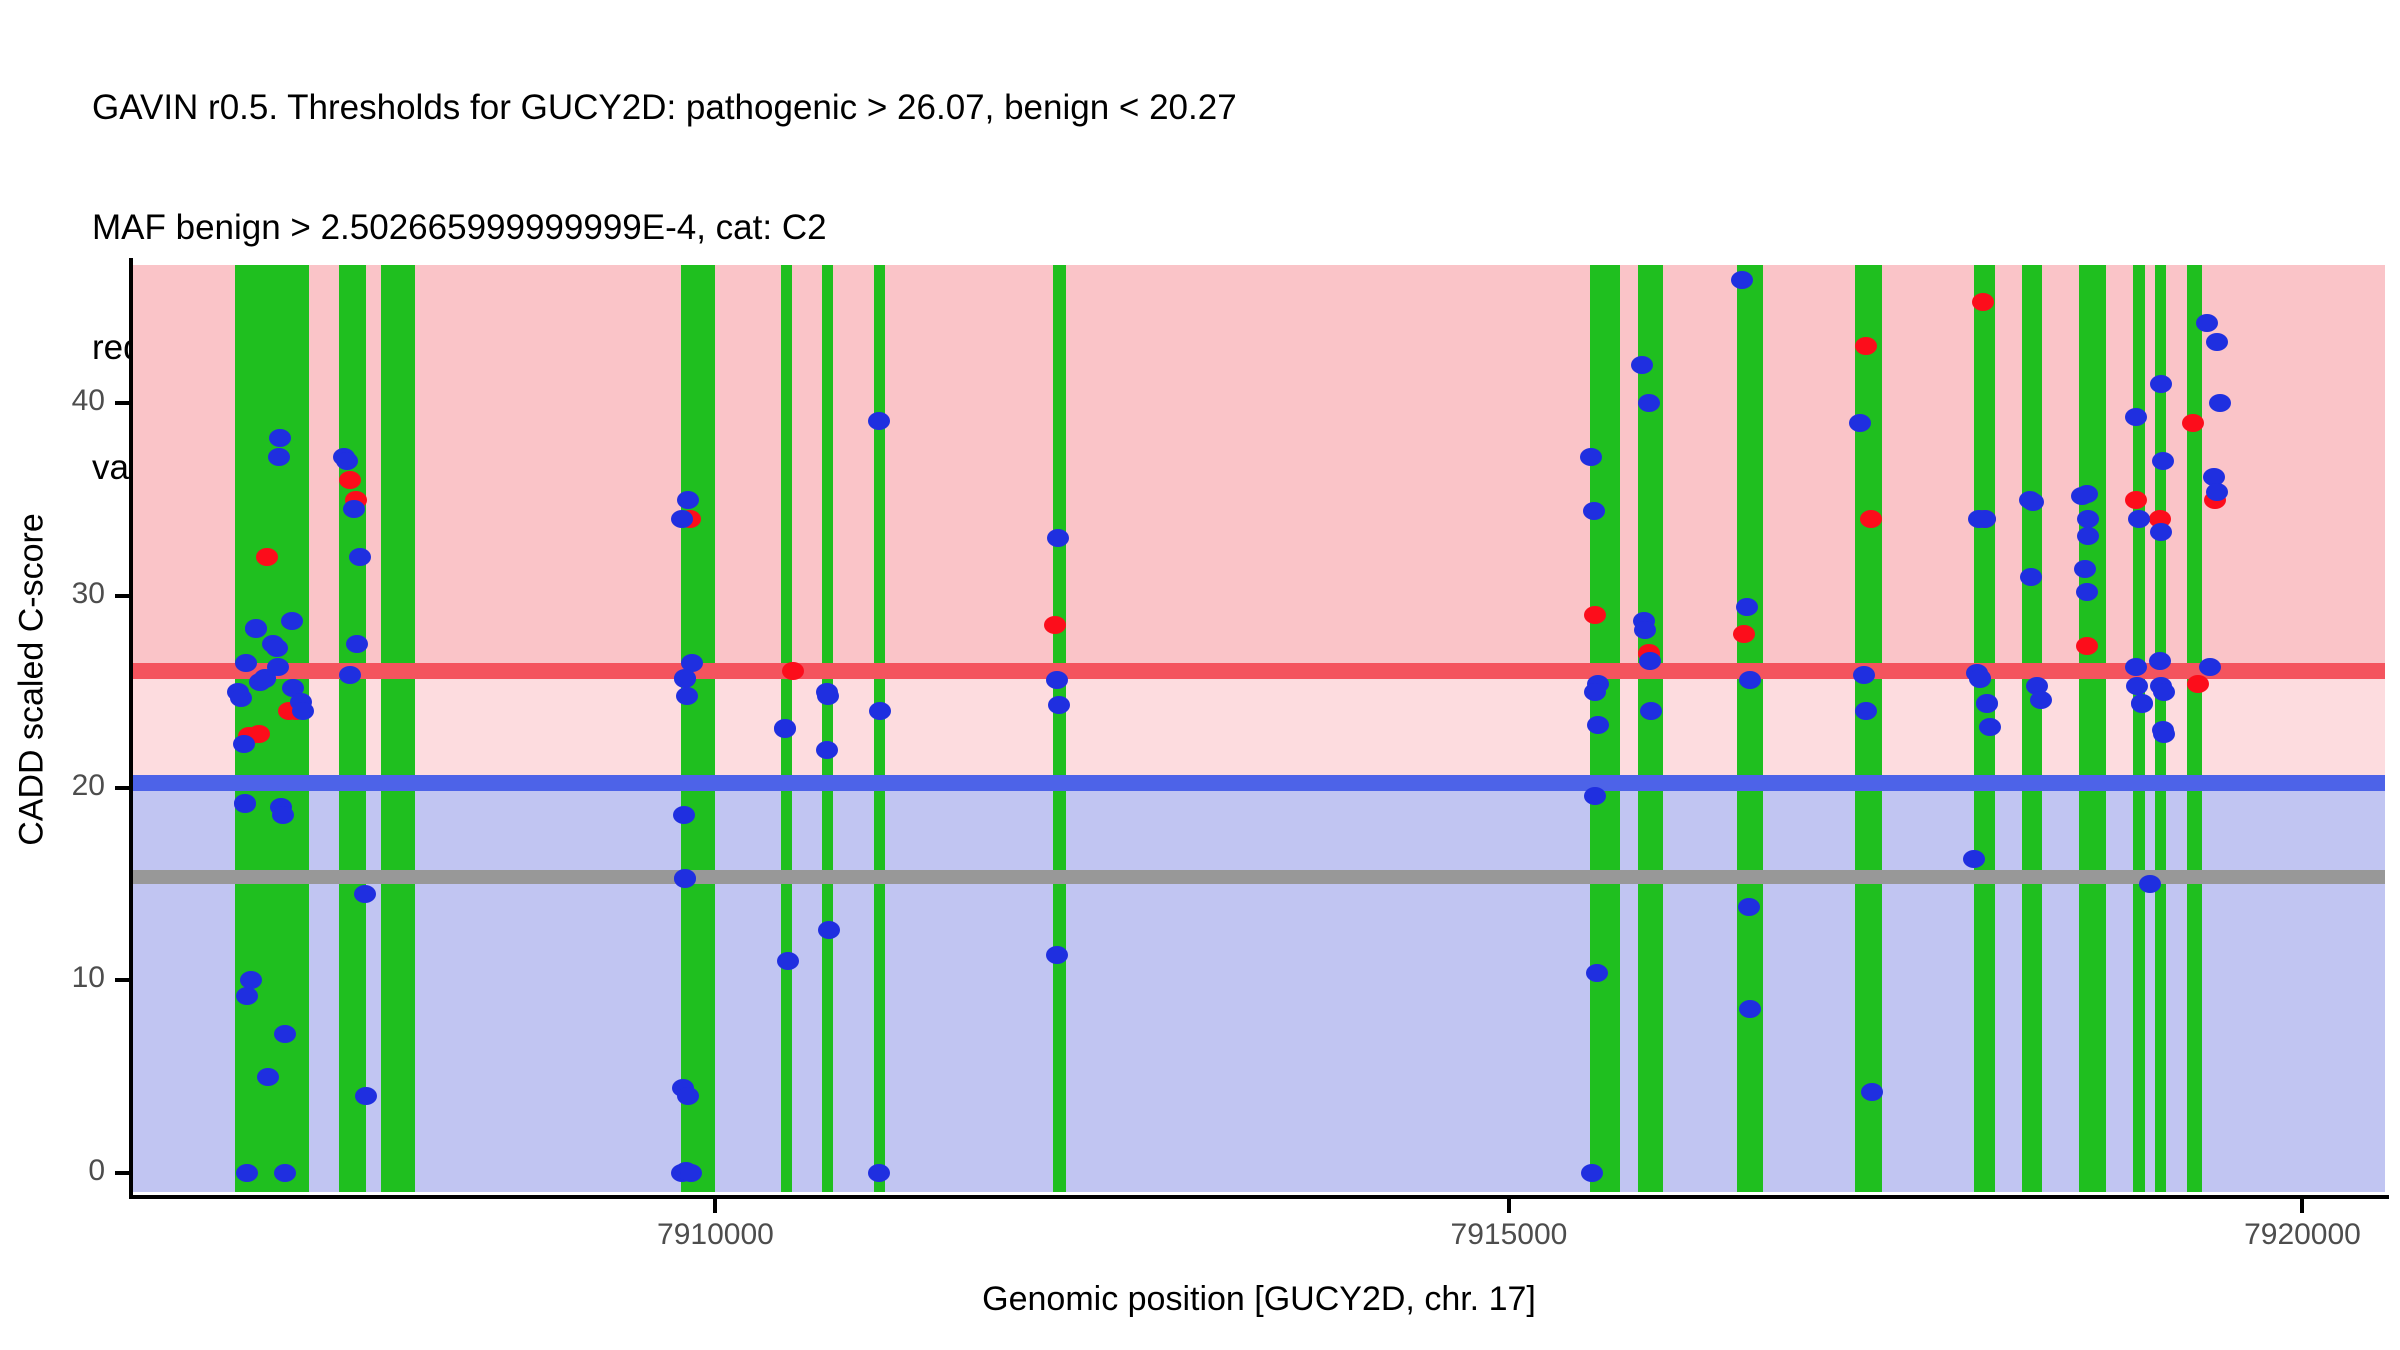 This screenshot has height=1350, width=2400. I want to click on x-axis-title: Genomic position [GUCY2D, chr. 17], so click(1259, 1299).